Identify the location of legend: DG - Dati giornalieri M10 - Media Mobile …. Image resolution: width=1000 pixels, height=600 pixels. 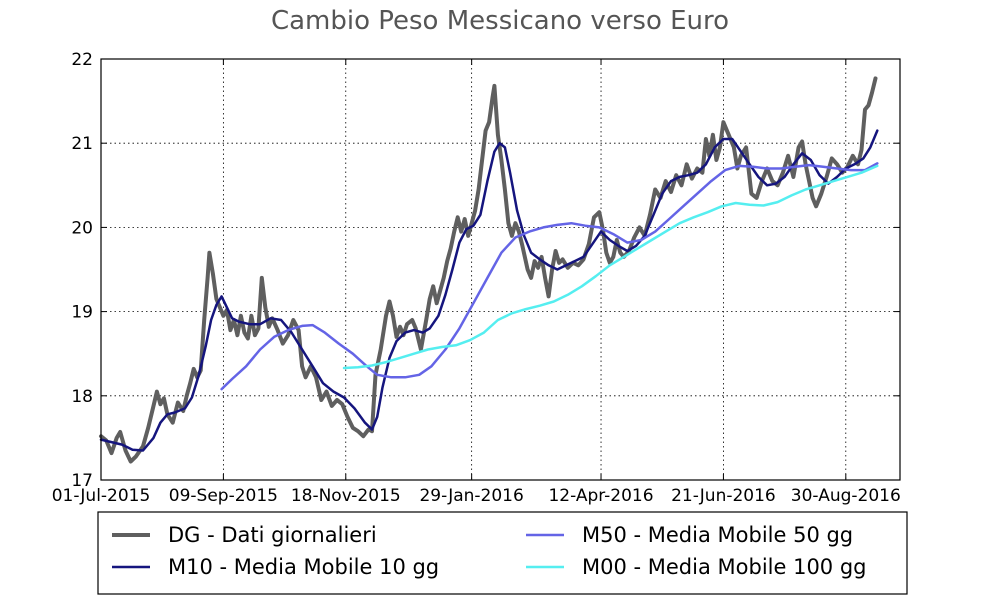
(502, 553).